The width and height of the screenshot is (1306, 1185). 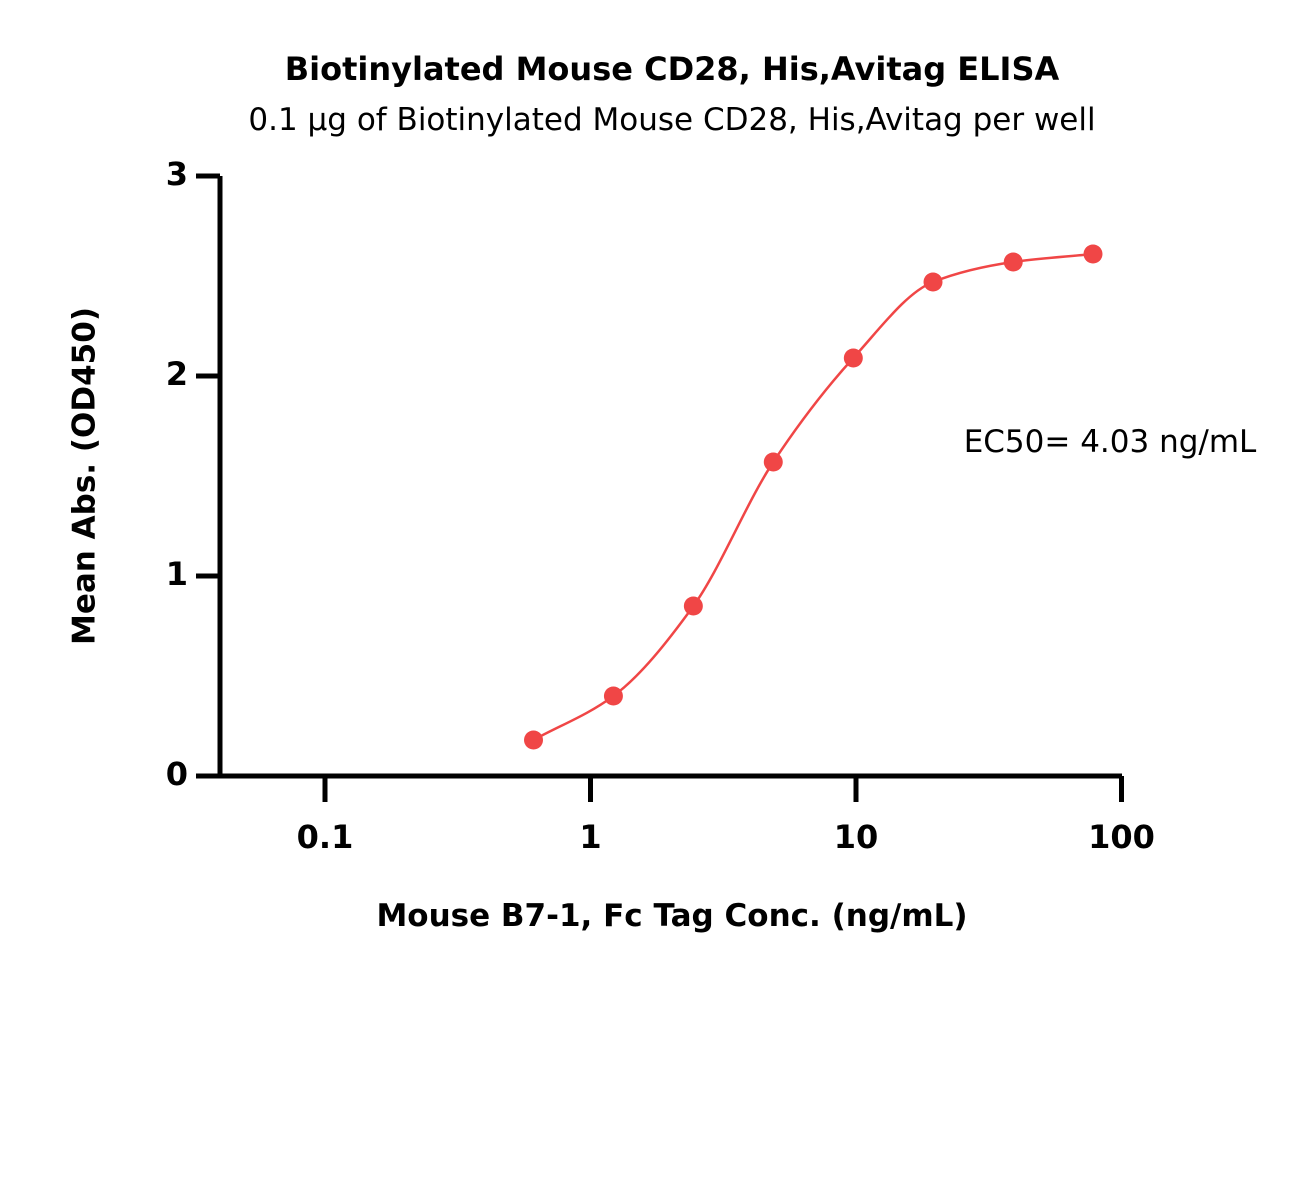 What do you see at coordinates (193, 474) in the screenshot?
I see `y-axis-ticks: 0 1 2 3` at bounding box center [193, 474].